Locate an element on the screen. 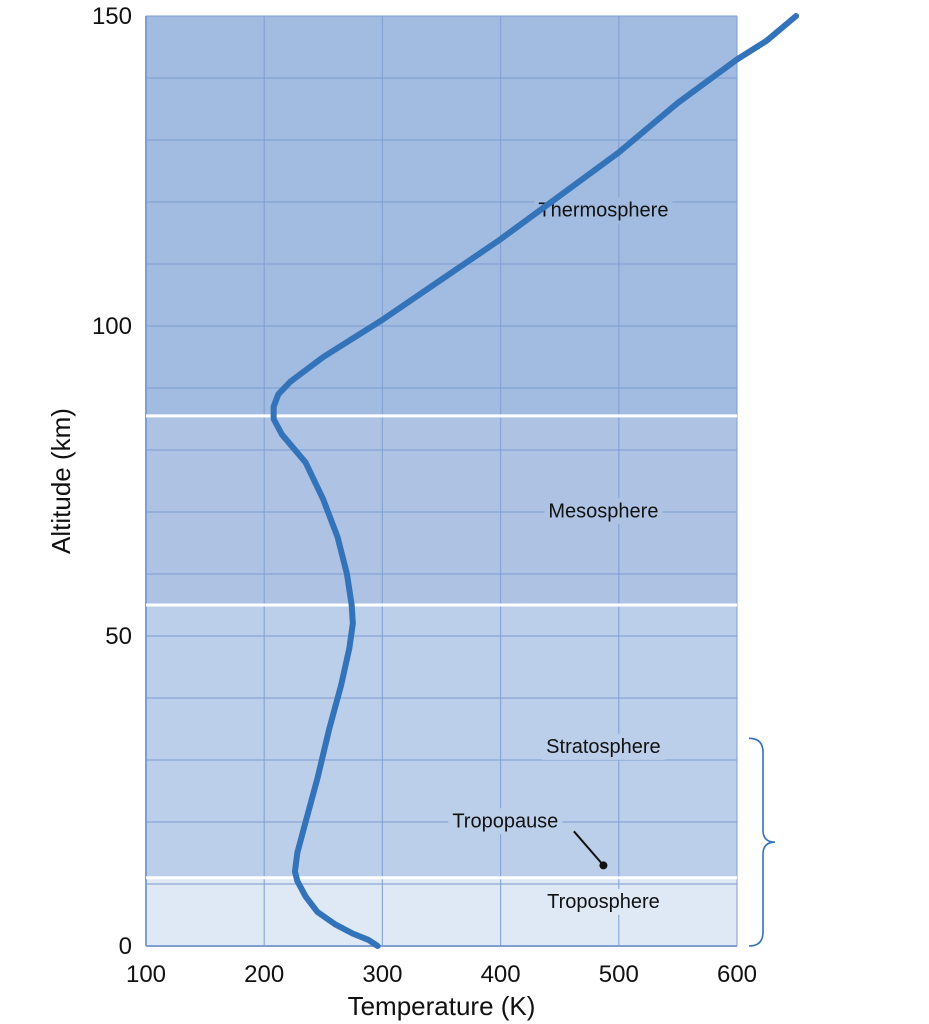  label-stratosphere: Stratosphere is located at coordinates (603, 747).